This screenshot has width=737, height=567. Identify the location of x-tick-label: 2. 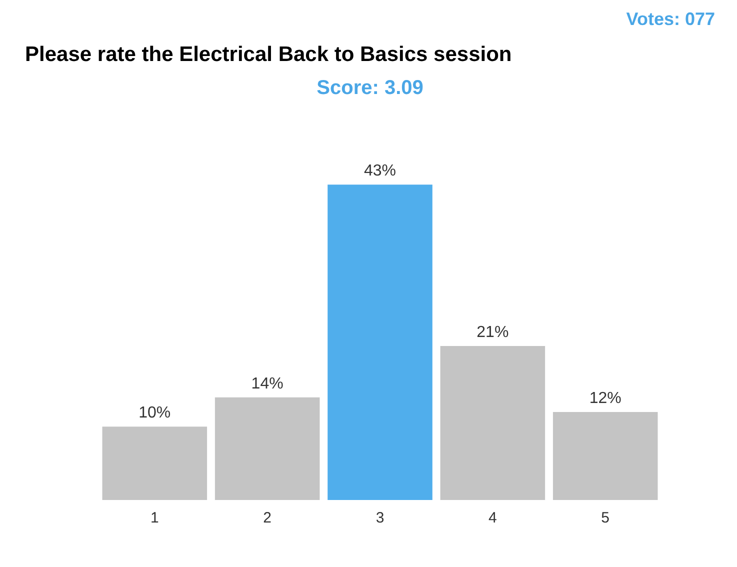
(267, 518).